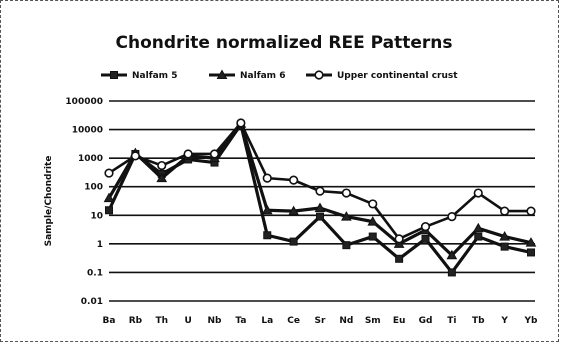 This screenshot has width=561, height=345. Describe the element at coordinates (92, 302) in the screenshot. I see `y-tick-label: 0.01` at that location.